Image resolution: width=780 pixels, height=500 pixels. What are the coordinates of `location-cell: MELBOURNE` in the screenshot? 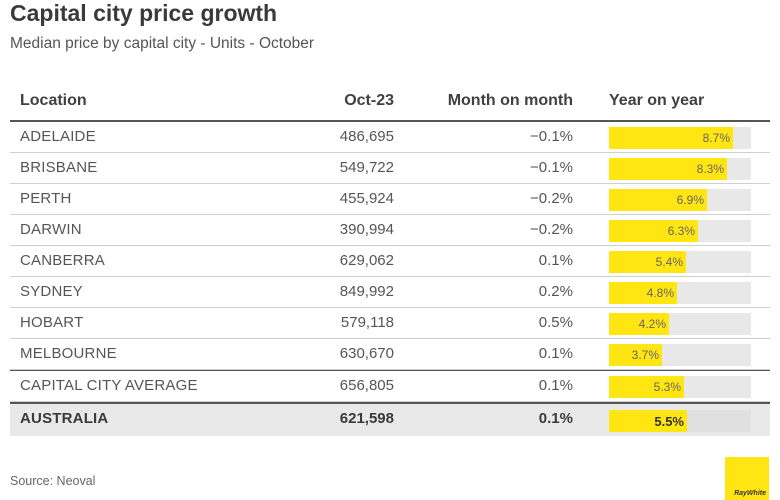 It's located at (68, 353).